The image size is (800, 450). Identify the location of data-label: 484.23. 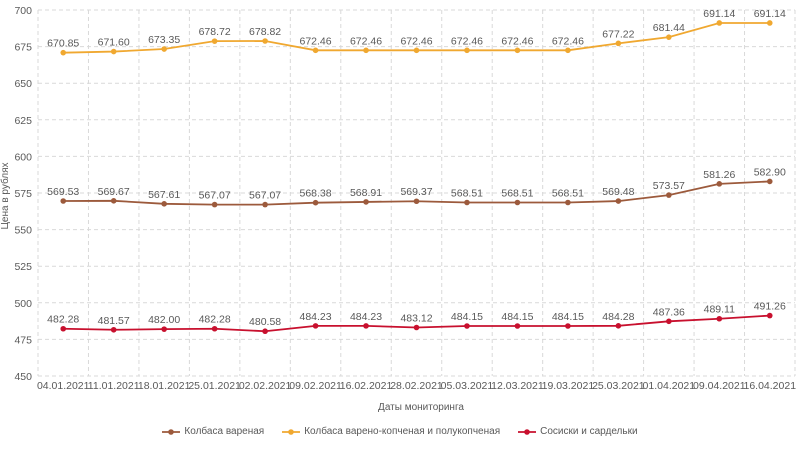
(316, 317).